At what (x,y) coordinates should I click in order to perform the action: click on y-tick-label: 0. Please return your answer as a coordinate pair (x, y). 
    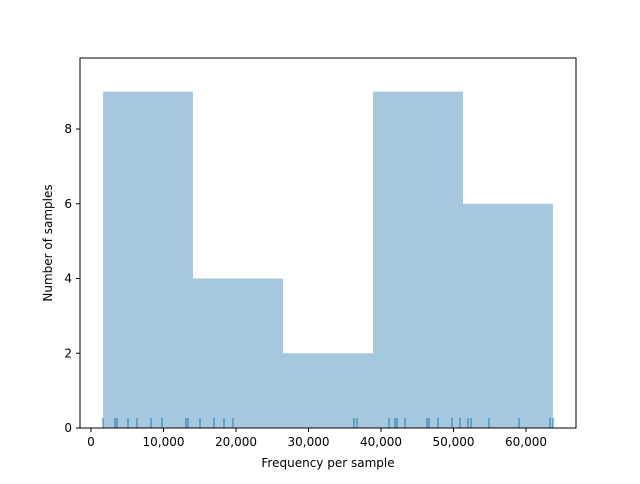
    Looking at the image, I should click on (68, 428).